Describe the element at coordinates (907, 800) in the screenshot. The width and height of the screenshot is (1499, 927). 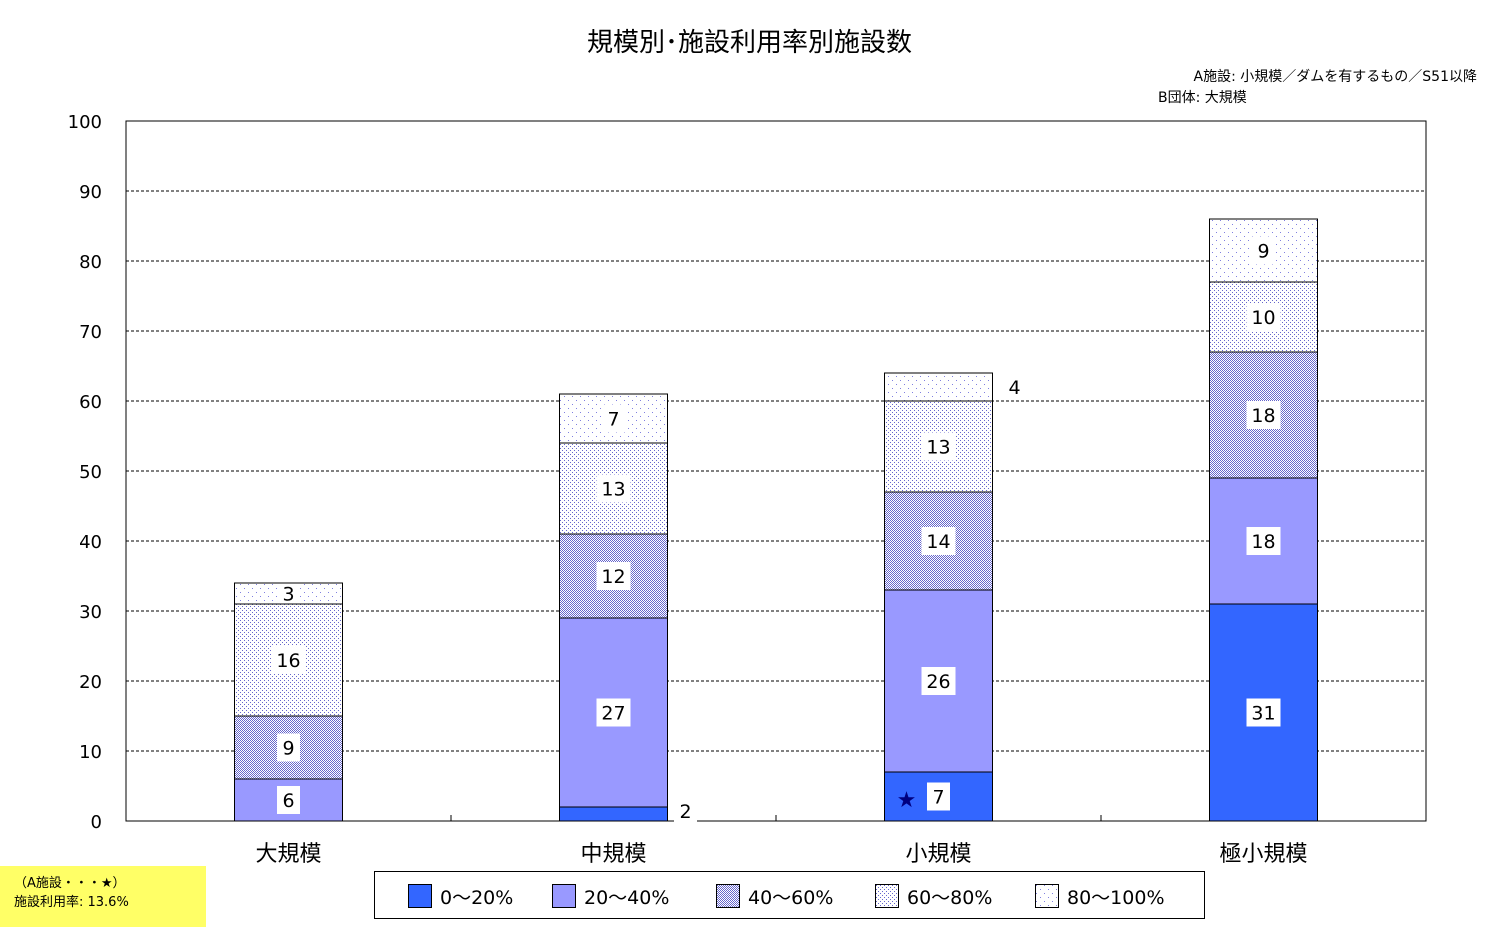
I see `star-marker: ★` at that location.